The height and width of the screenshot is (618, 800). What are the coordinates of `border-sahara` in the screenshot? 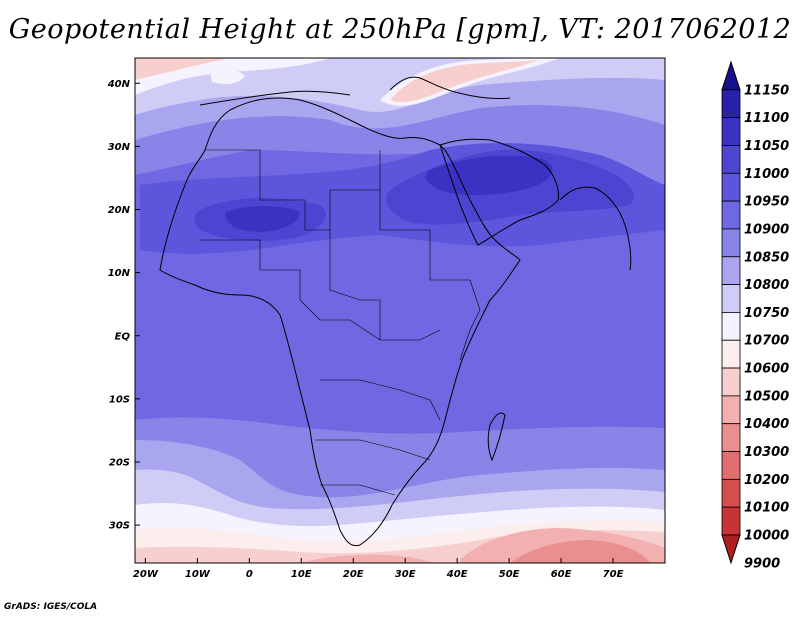 It's located at (293, 190).